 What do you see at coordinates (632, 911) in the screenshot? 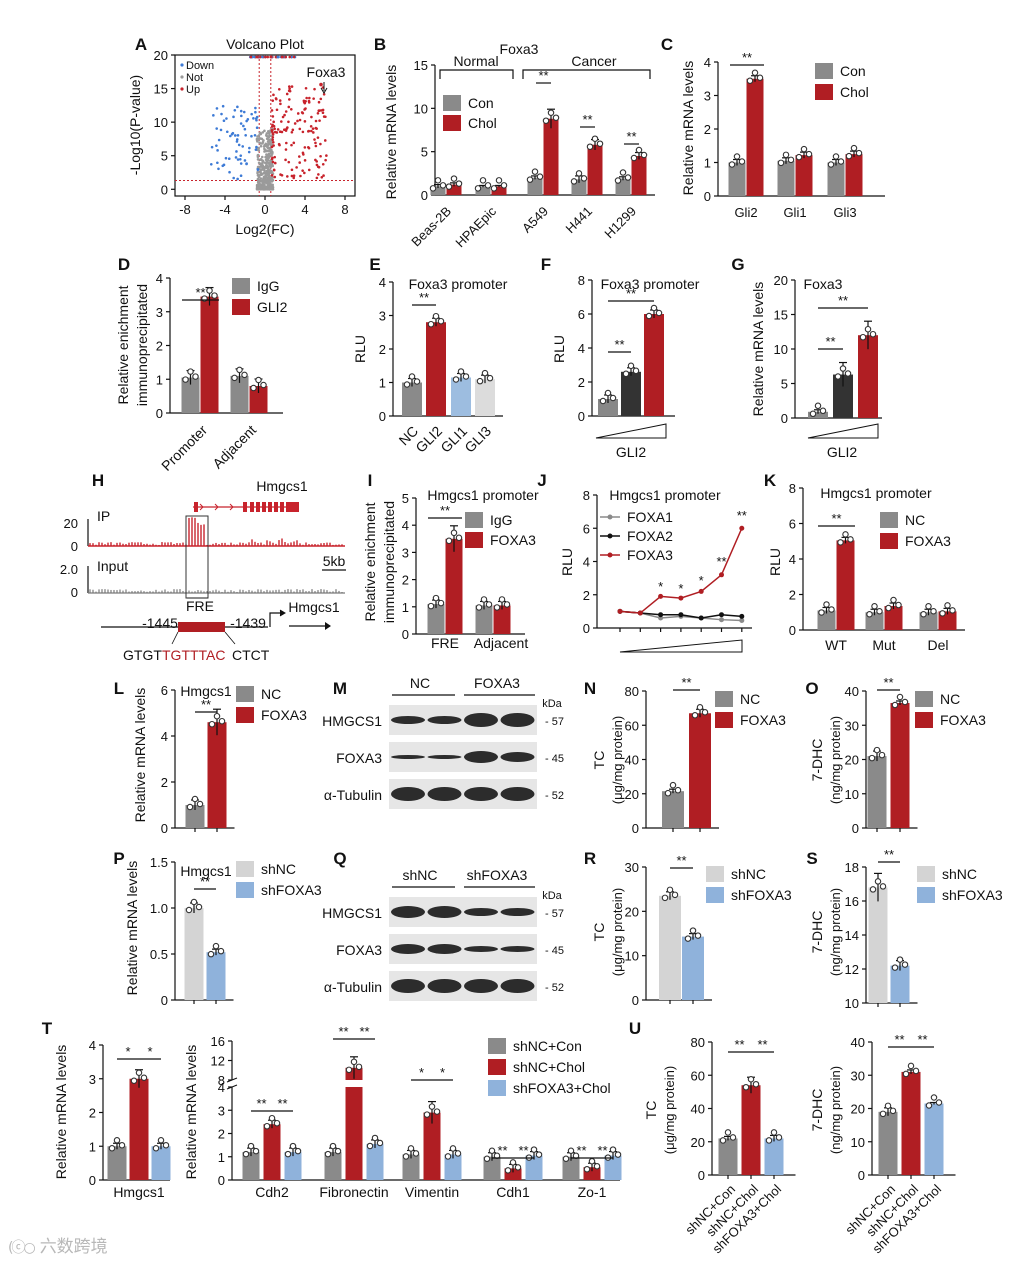
I see `y-tick-label-R: 20` at bounding box center [632, 911].